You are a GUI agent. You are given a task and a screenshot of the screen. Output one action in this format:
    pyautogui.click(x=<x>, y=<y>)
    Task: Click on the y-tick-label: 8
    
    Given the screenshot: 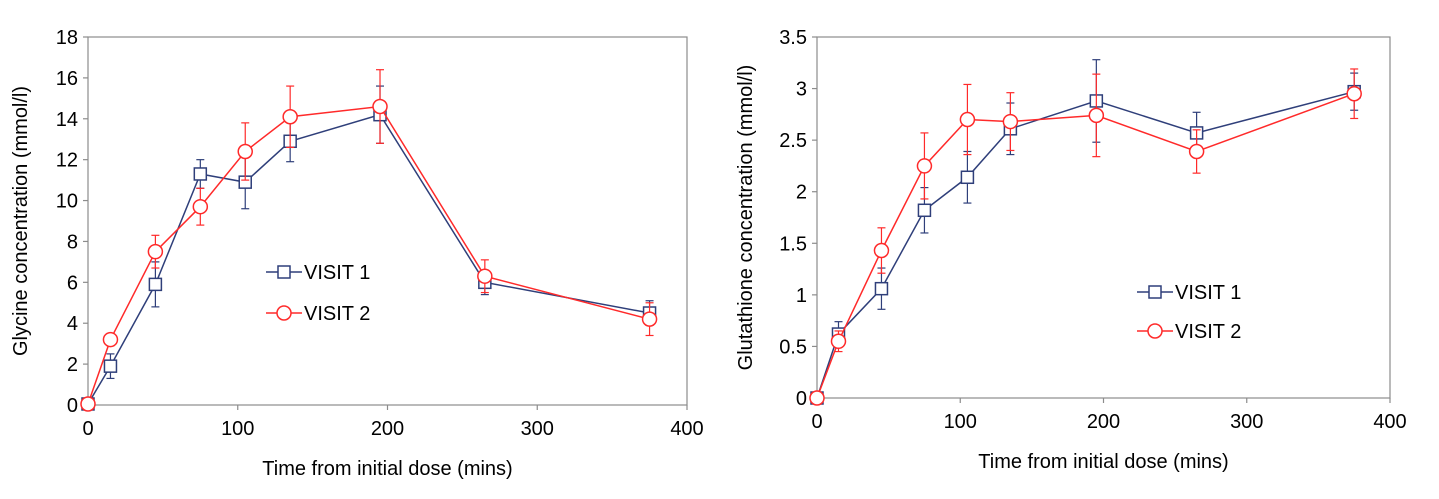 What is the action you would take?
    pyautogui.click(x=72, y=242)
    